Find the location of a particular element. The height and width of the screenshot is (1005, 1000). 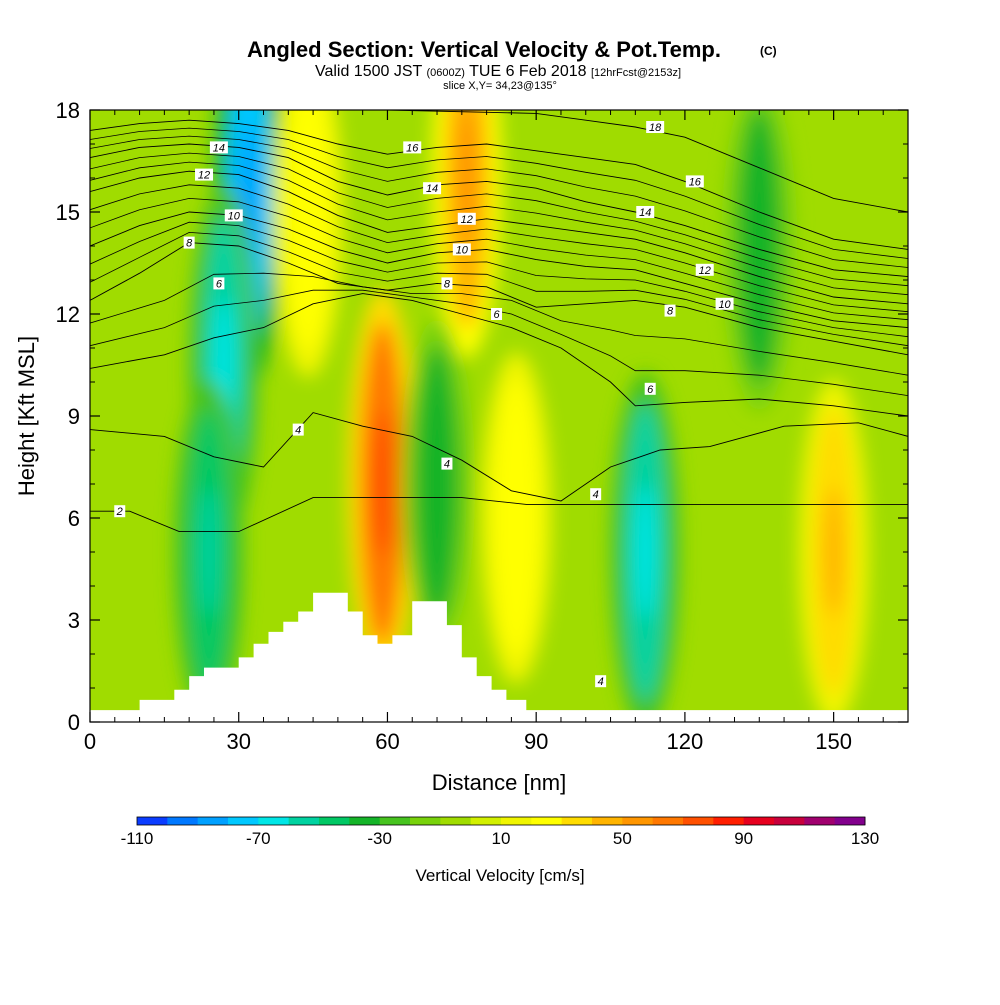

contour-label: 16 is located at coordinates (695, 182).